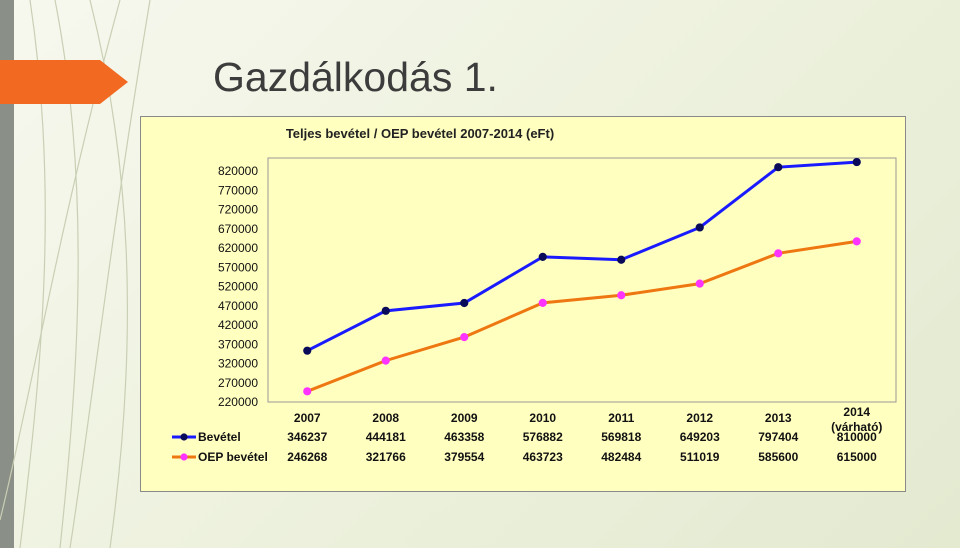 Image resolution: width=960 pixels, height=548 pixels. Describe the element at coordinates (856, 412) in the screenshot. I see `x-tick-label: 2014` at that location.